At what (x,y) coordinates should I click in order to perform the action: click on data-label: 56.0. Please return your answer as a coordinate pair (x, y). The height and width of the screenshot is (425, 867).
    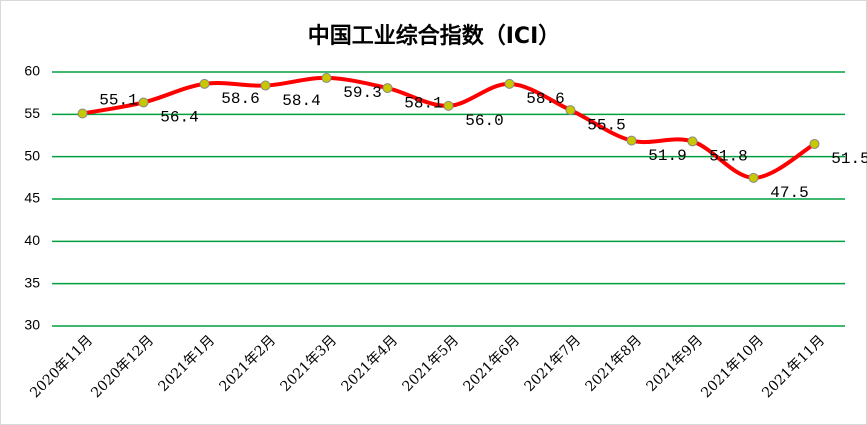
    Looking at the image, I should click on (484, 121).